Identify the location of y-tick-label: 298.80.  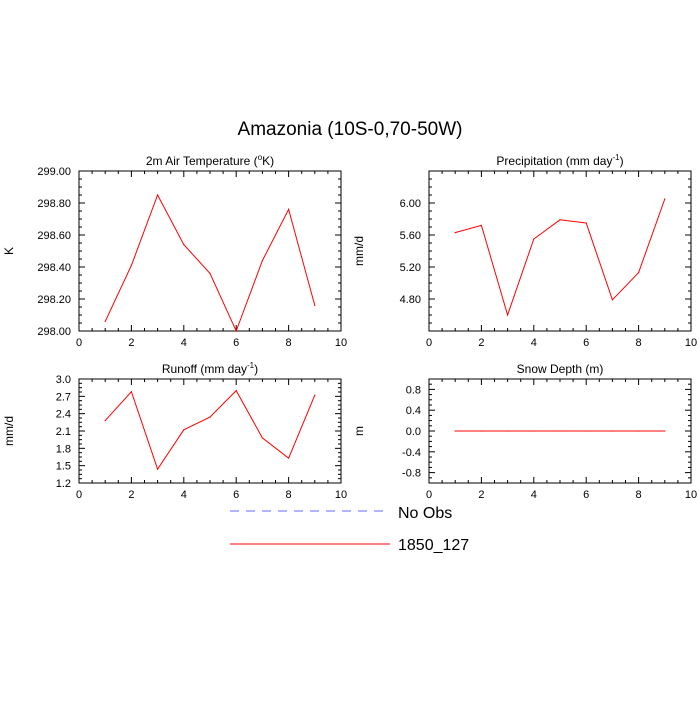
(54, 204).